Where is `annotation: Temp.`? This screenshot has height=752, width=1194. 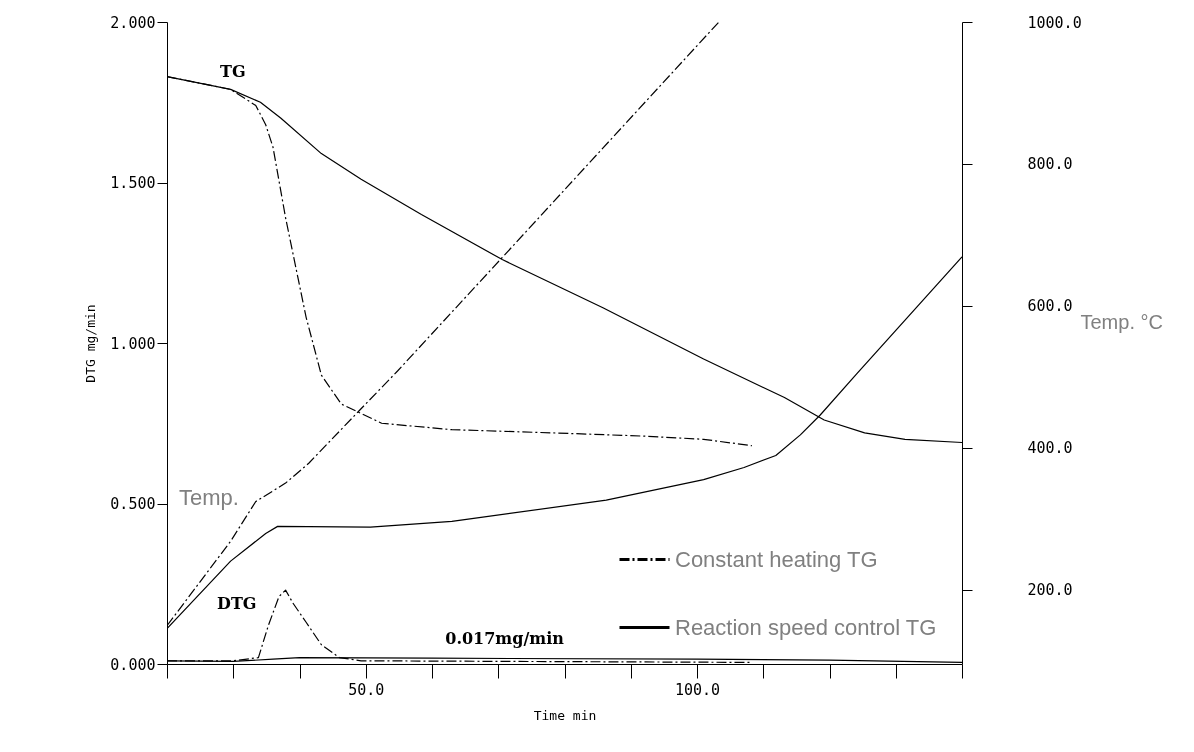
annotation: Temp. is located at coordinates (209, 497).